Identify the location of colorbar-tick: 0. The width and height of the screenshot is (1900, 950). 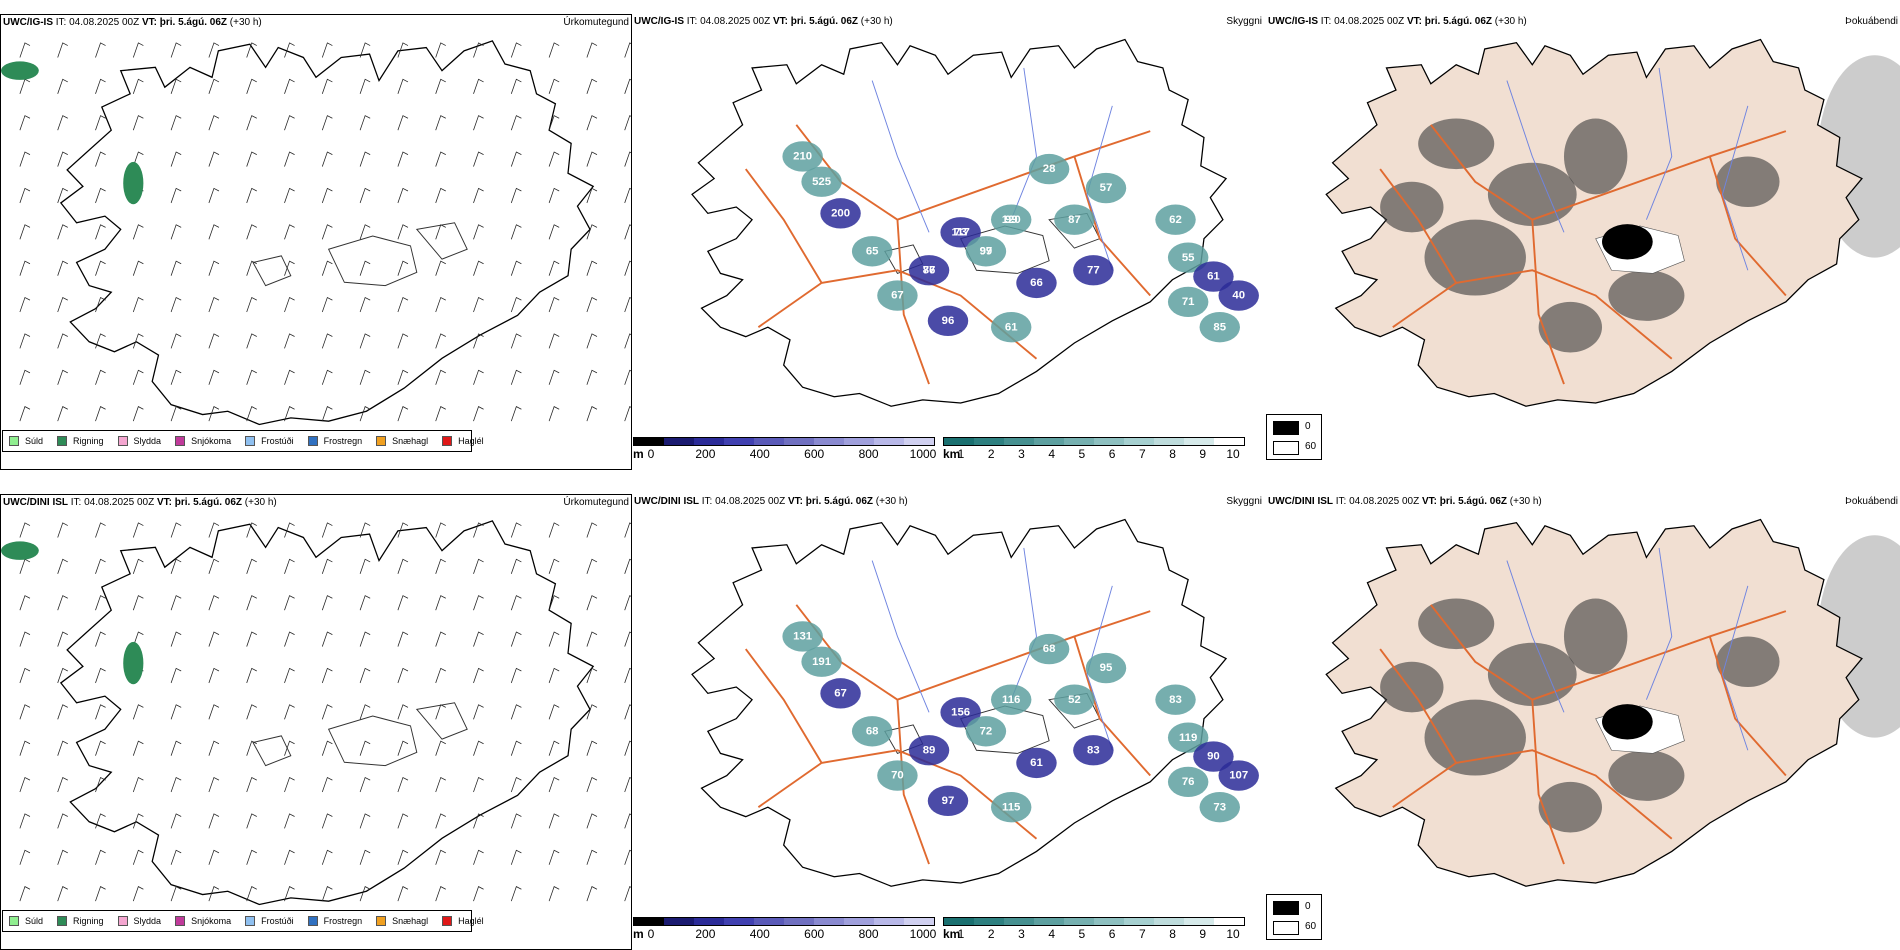
(651, 454).